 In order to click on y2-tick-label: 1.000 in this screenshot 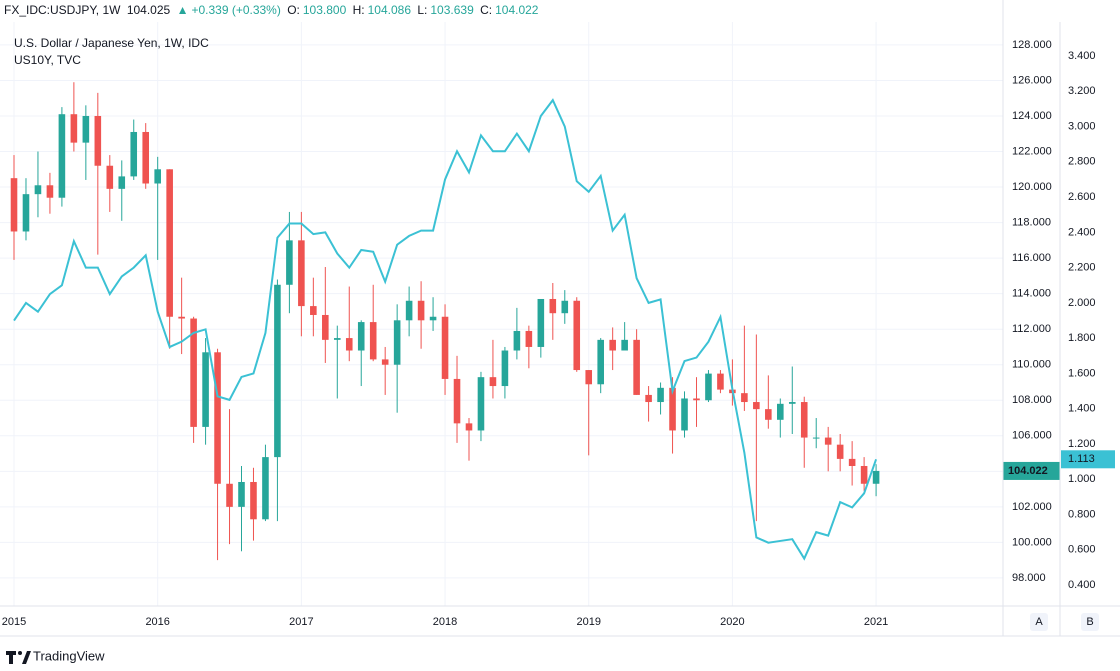, I will do `click(1082, 479)`.